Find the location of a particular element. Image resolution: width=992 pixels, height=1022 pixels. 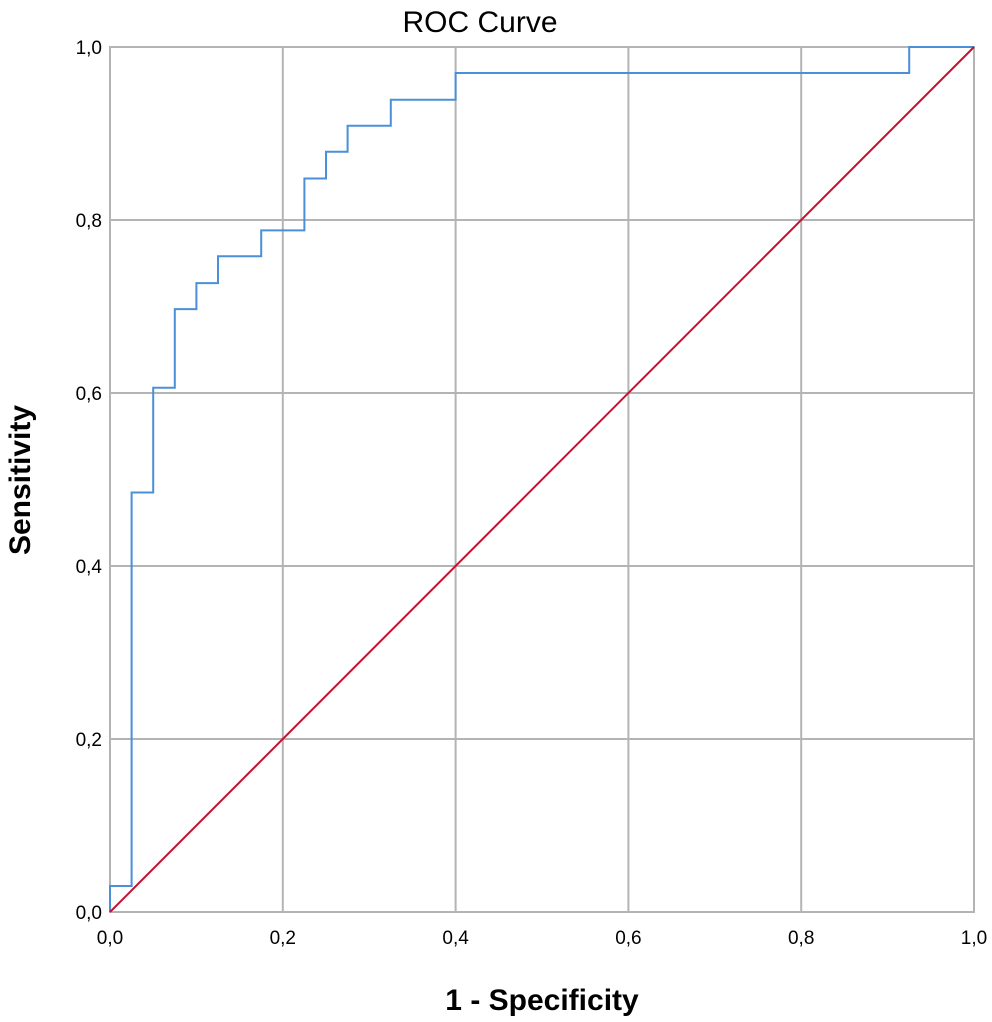

y-tick-labels: 0,0 0,2 0,4 0,6 0,8 1,0 is located at coordinates (89, 481).